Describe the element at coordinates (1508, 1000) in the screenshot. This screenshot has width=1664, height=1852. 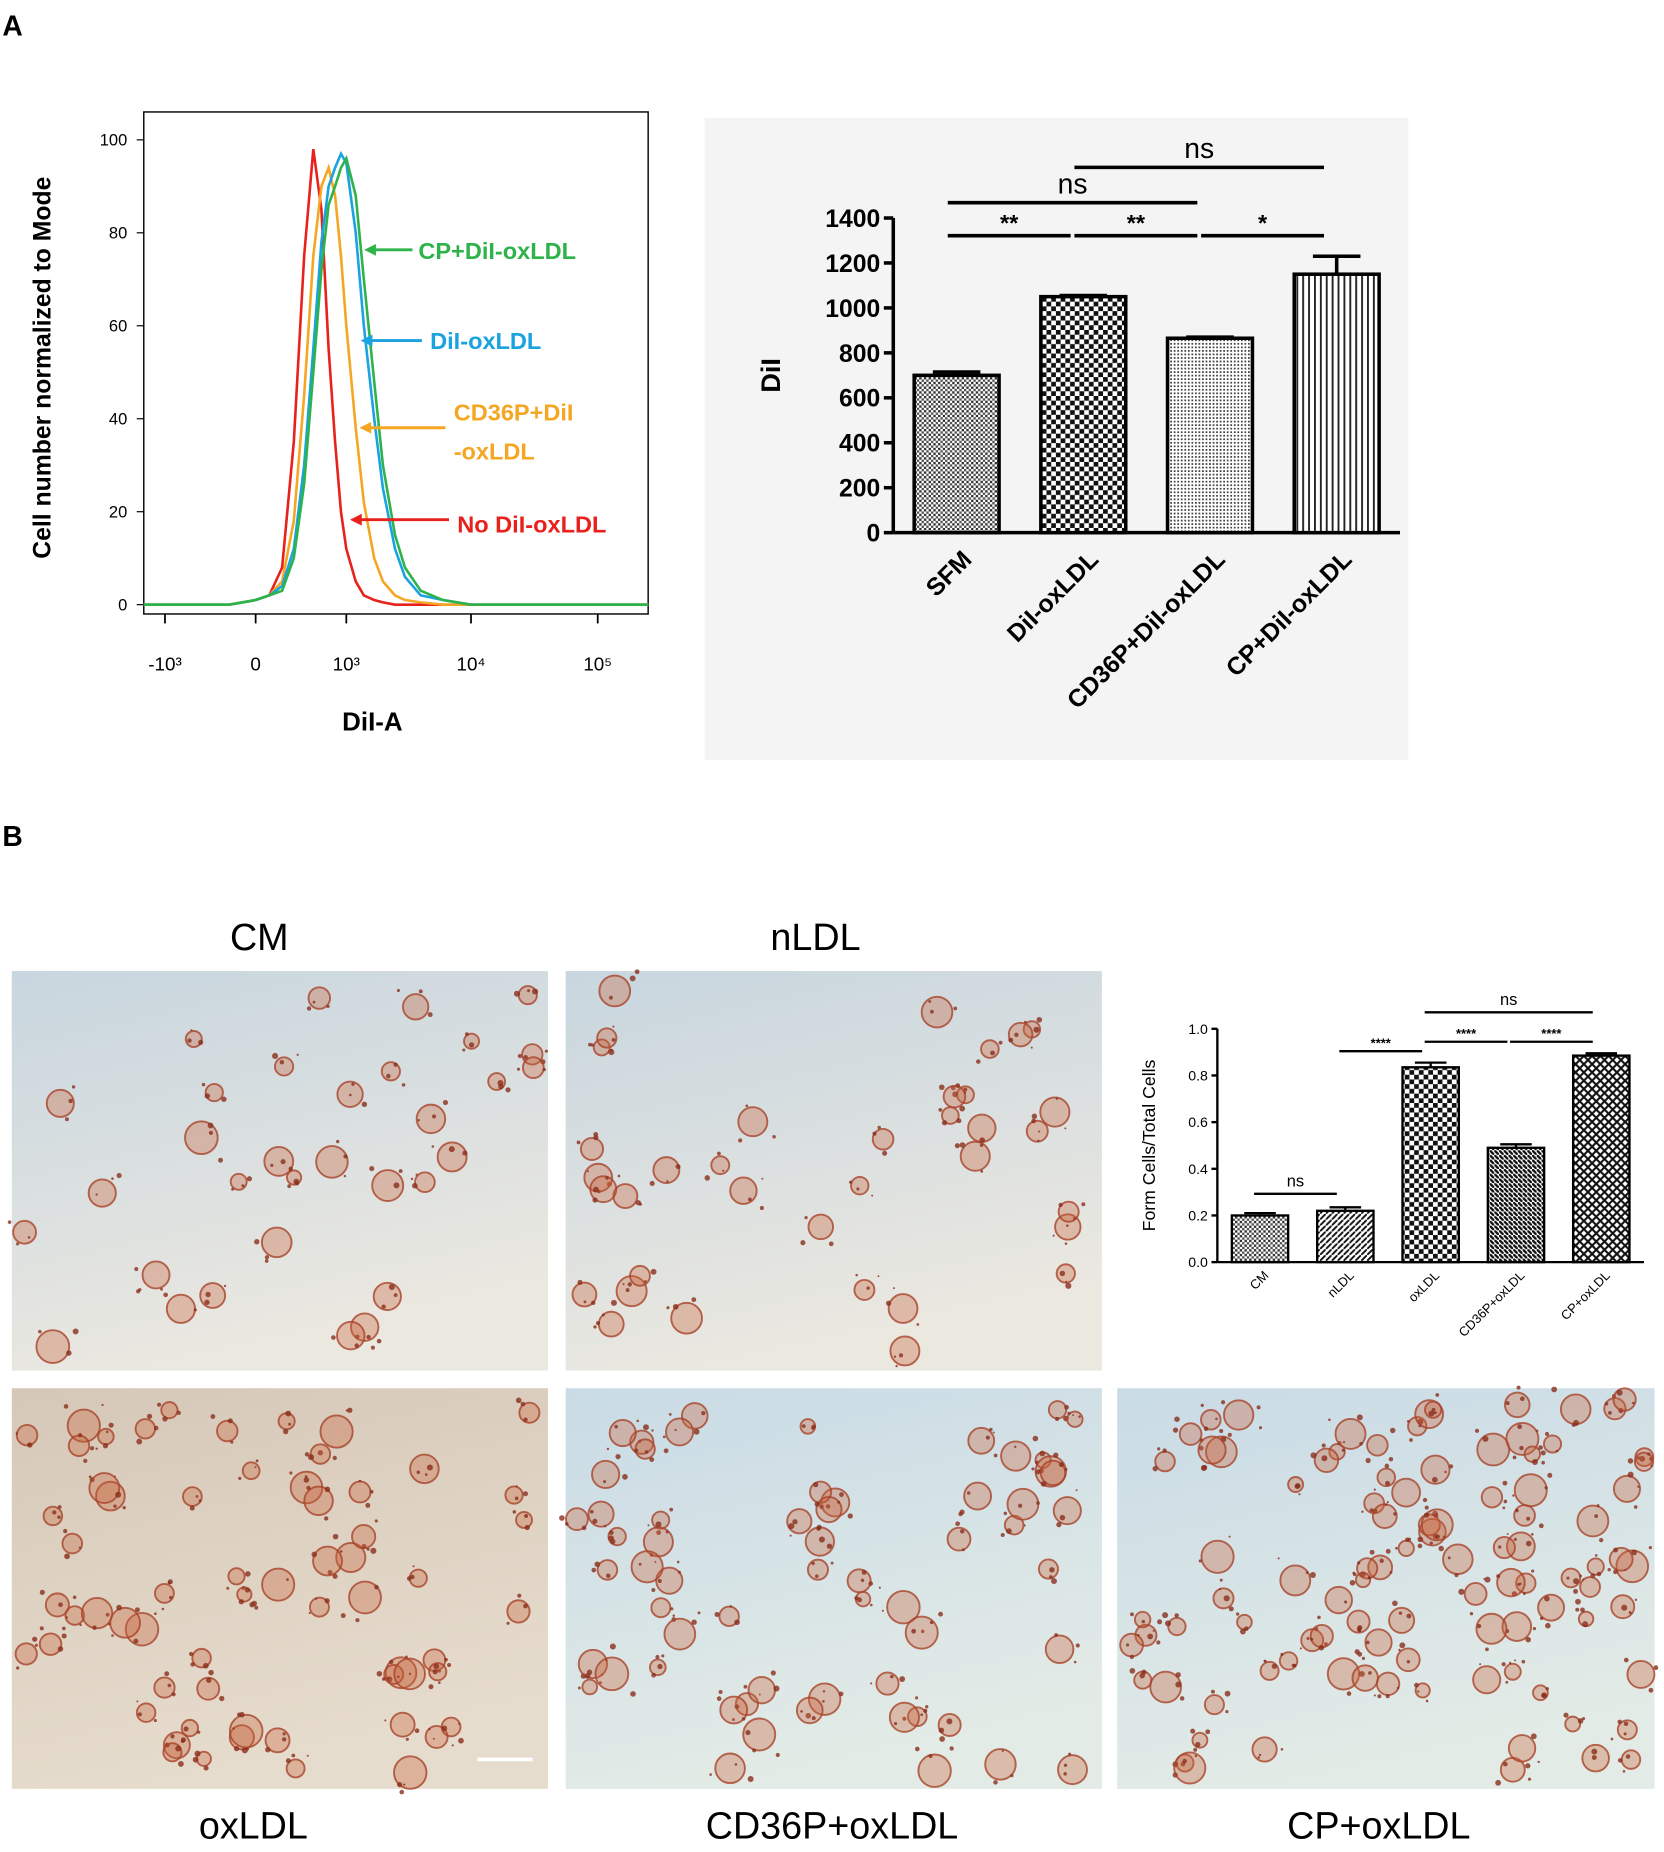
I see `significance-label: ns` at that location.